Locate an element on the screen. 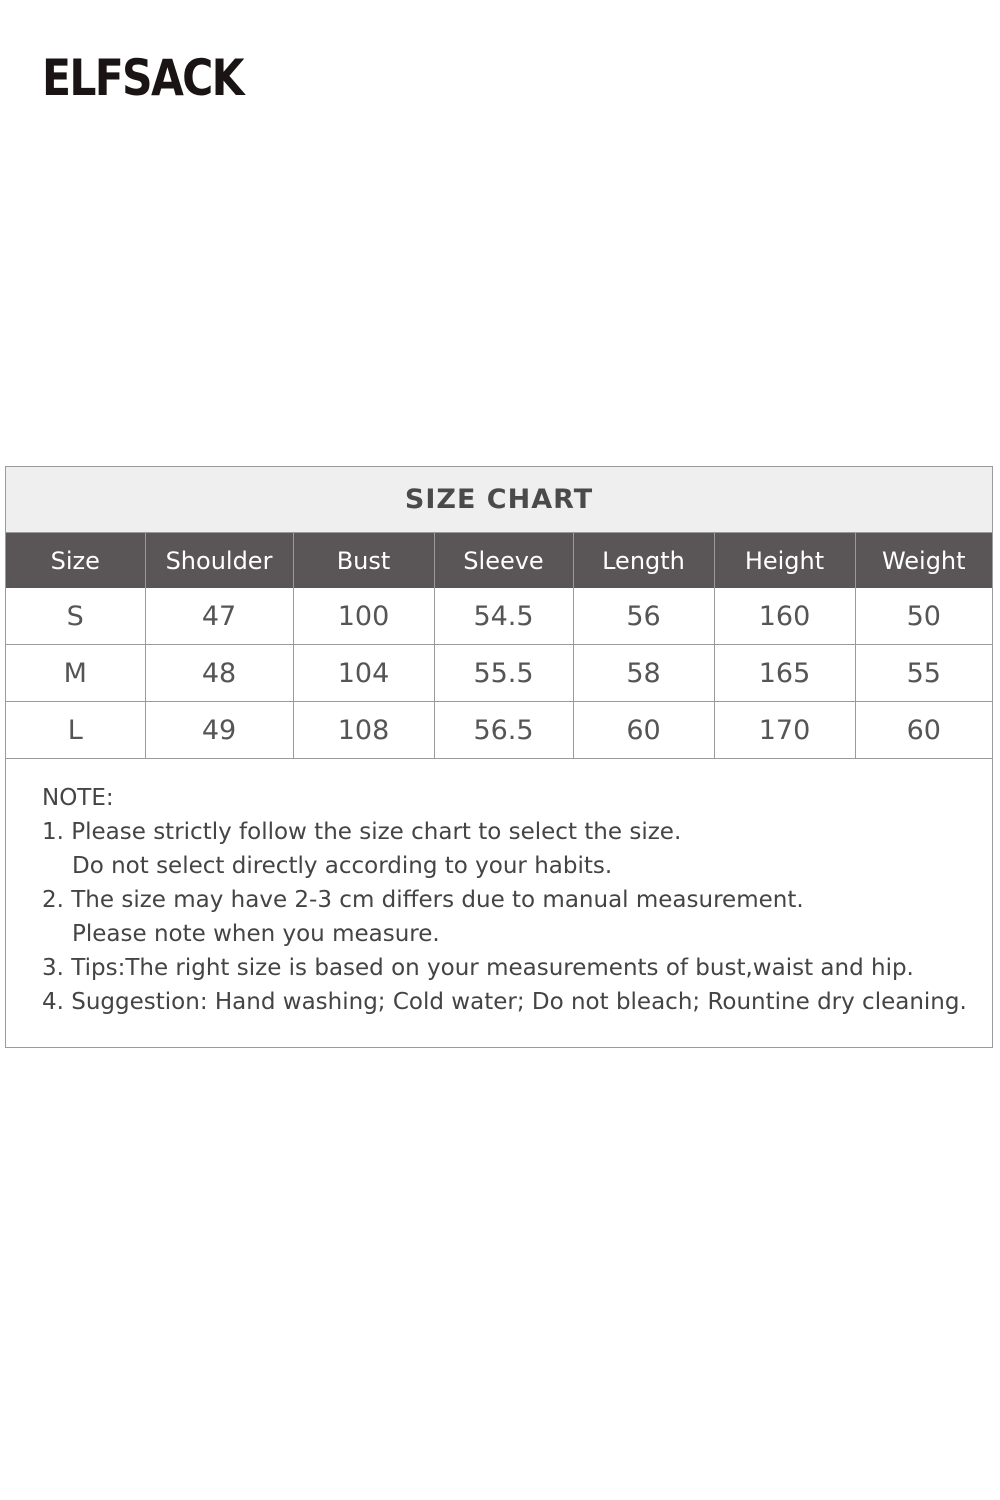  brand-logo: ELFSACK is located at coordinates (143, 78).